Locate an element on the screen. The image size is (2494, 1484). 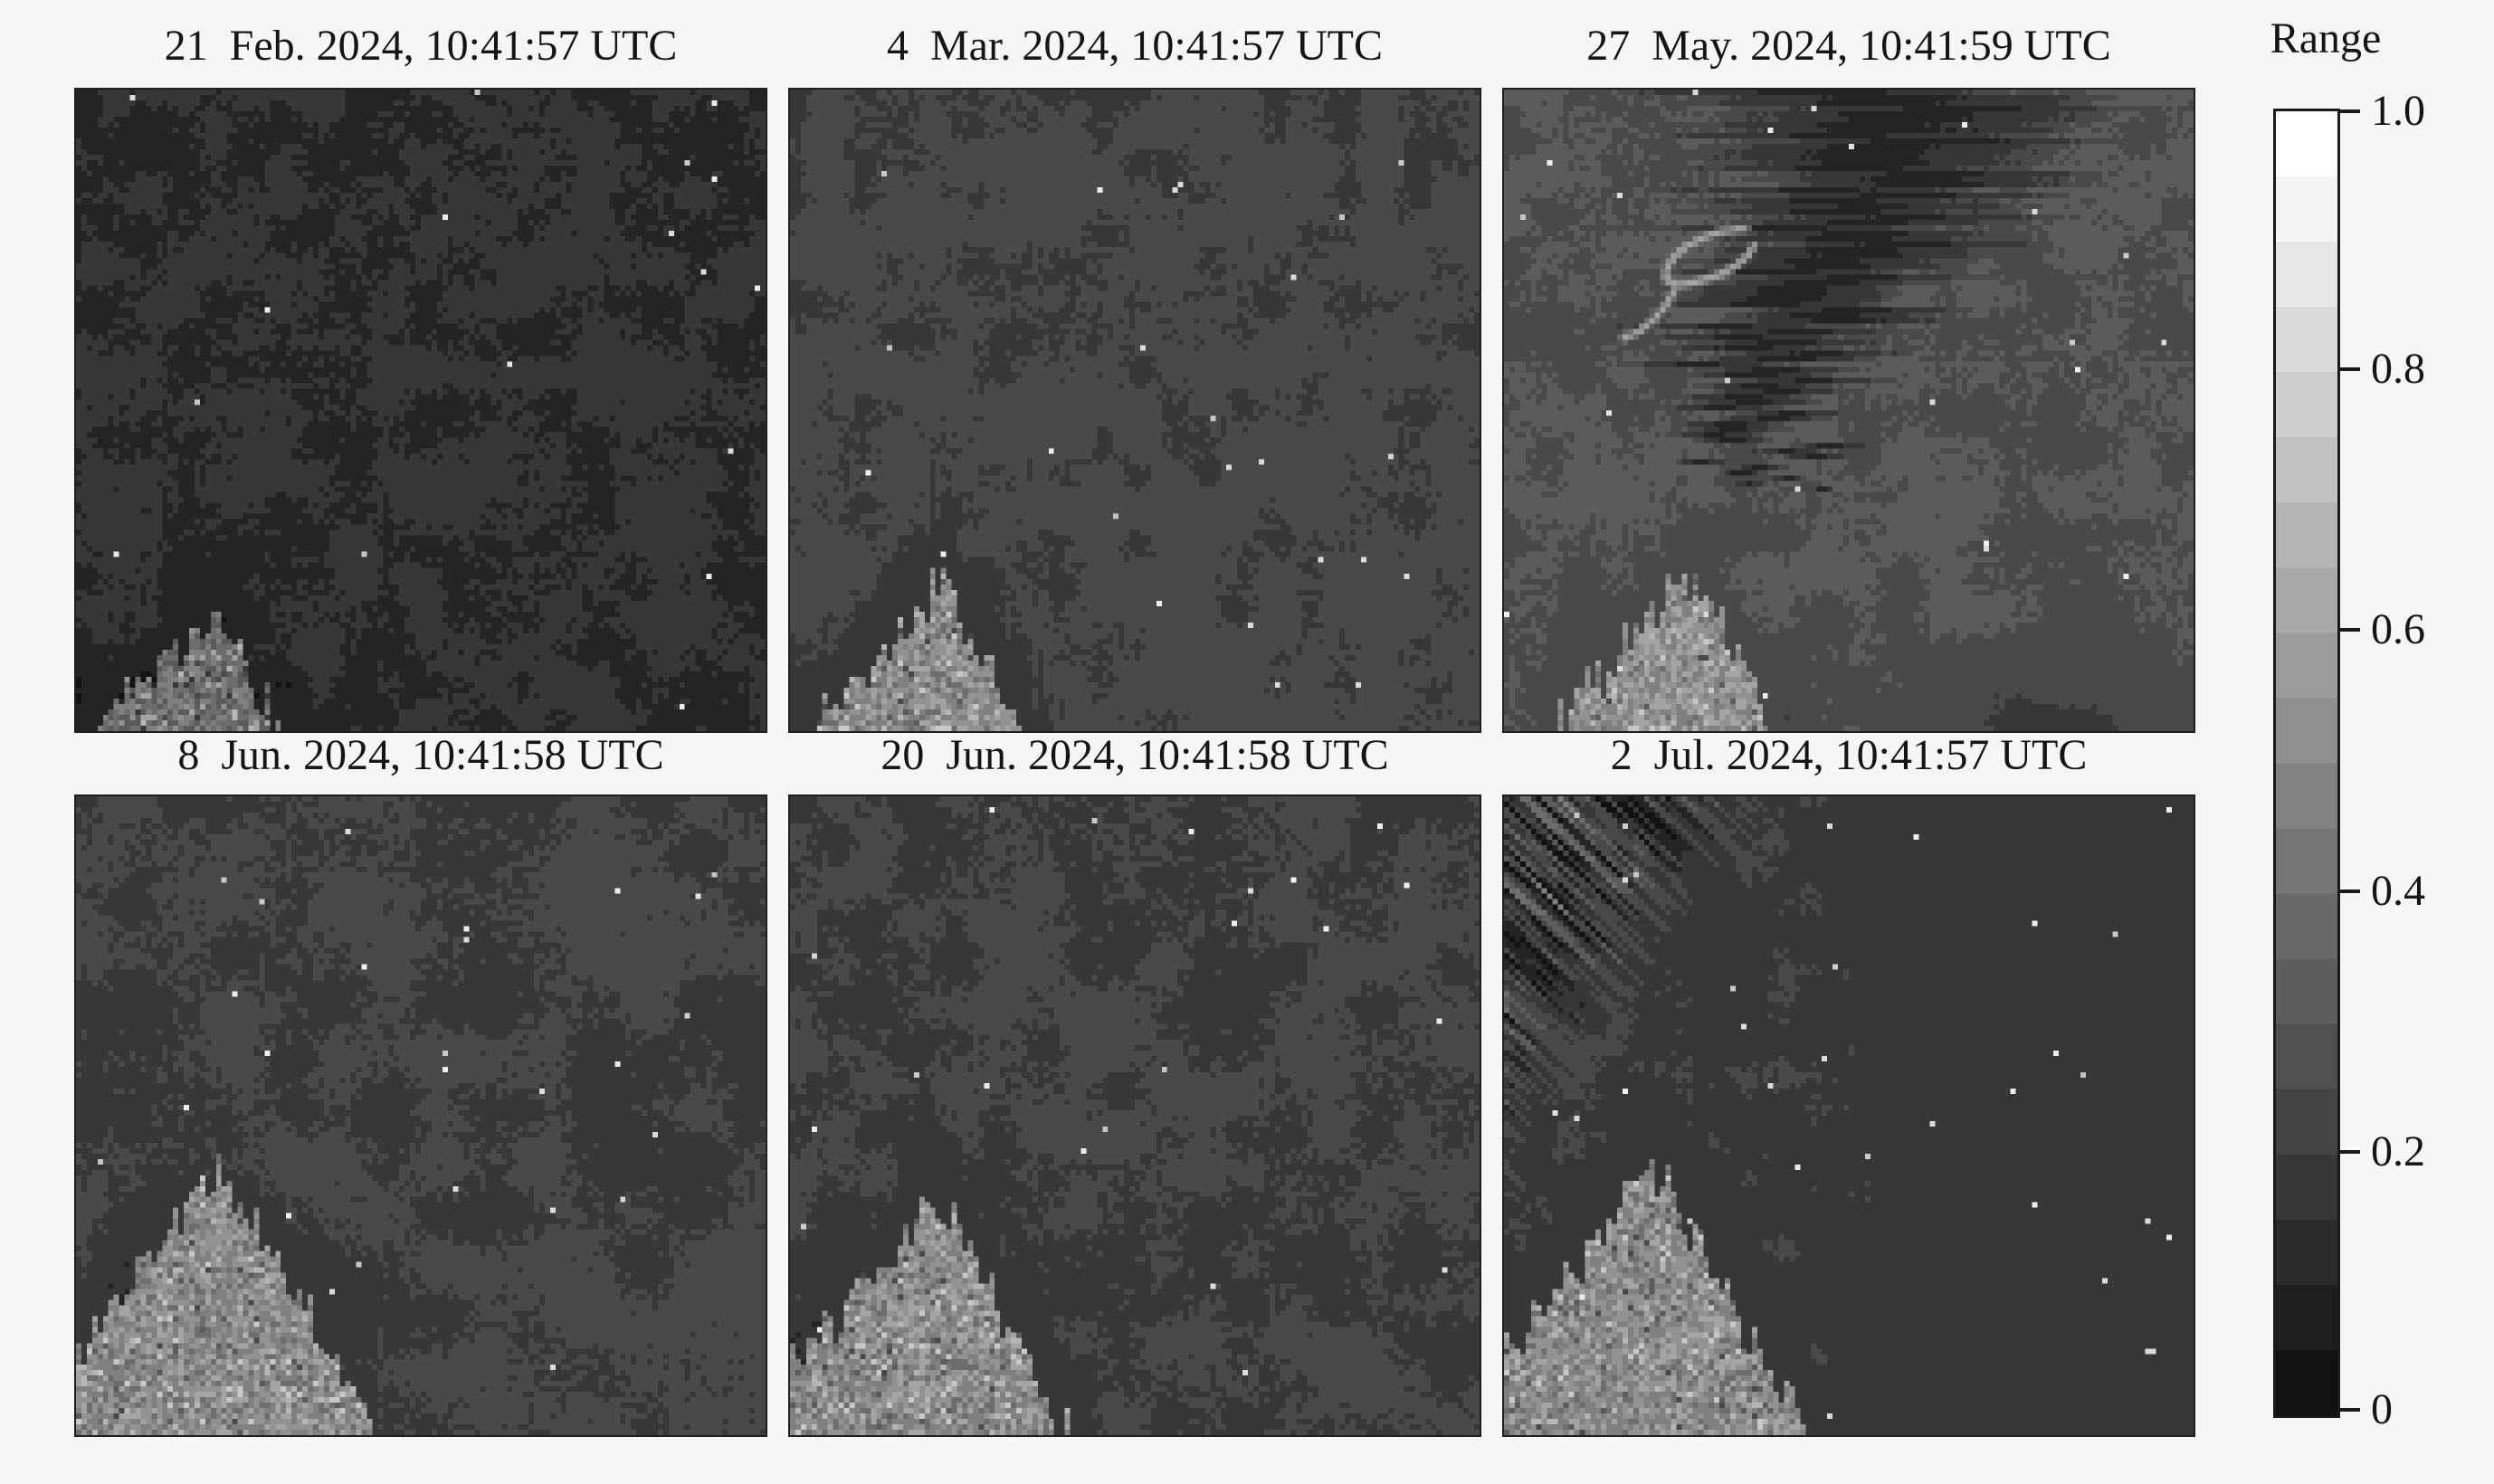
panel-title: 20 Jun. 2024, 10:41:58 UTC is located at coordinates (1135, 755).